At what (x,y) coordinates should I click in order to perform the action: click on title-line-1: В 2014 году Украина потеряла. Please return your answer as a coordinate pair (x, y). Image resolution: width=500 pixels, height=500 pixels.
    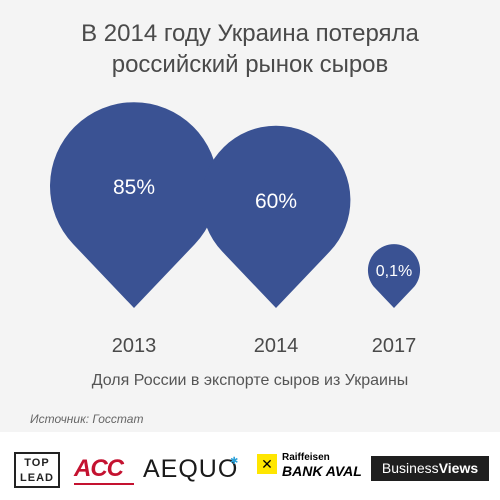
    Looking at the image, I should click on (250, 33).